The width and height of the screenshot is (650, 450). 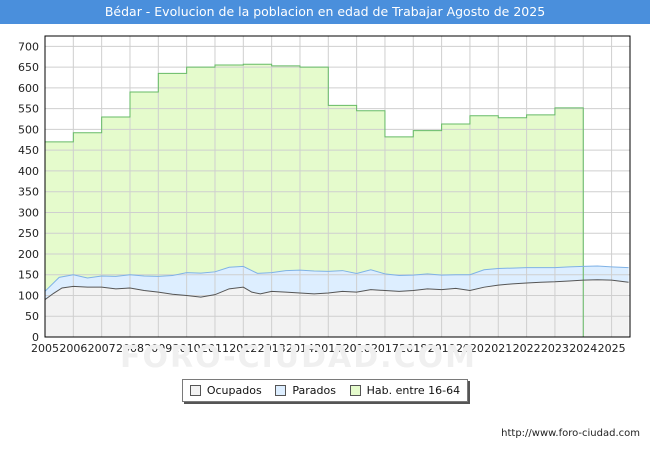 I want to click on y-tick-label: 0, so click(x=35, y=337).